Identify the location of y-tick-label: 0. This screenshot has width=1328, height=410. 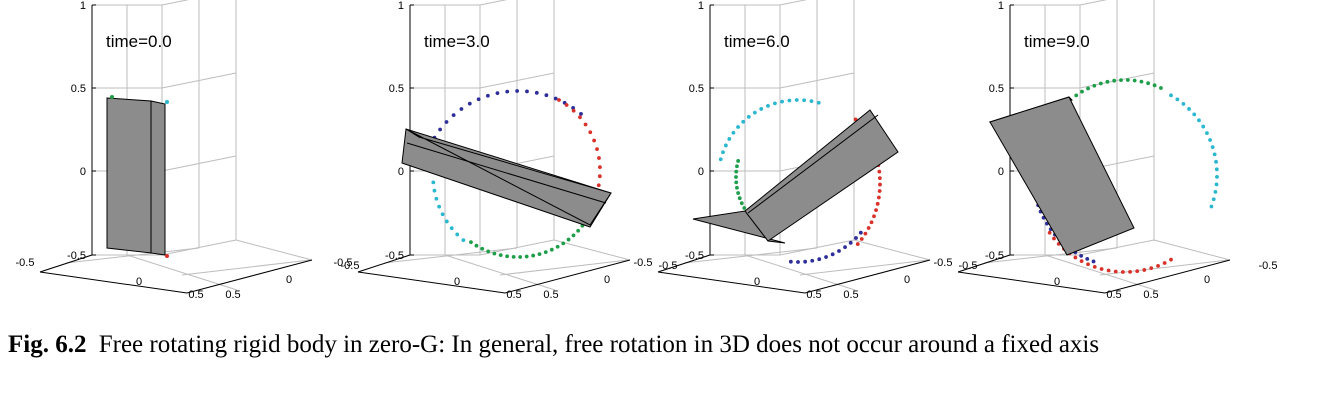
(607, 280).